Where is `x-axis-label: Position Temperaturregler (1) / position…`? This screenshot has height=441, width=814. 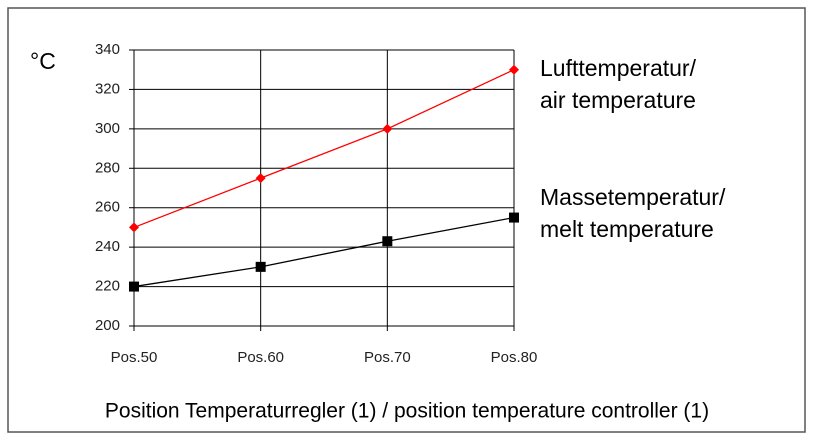
x-axis-label: Position Temperaturregler (1) / position… is located at coordinates (407, 411).